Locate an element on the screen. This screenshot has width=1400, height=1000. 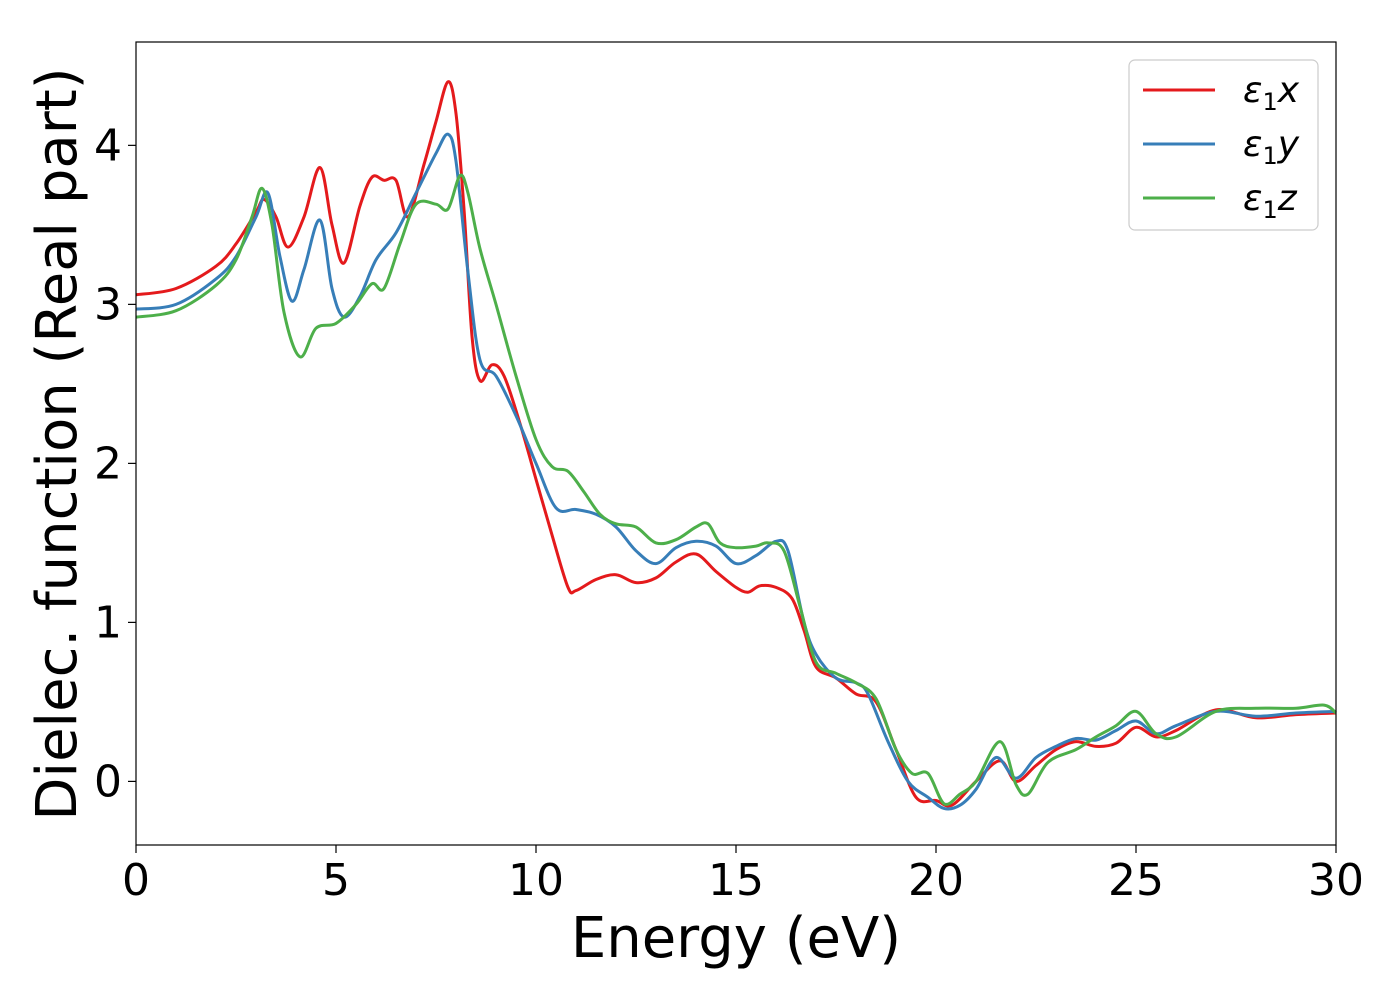
legend-label-y: ε1y is located at coordinates (1271, 147).